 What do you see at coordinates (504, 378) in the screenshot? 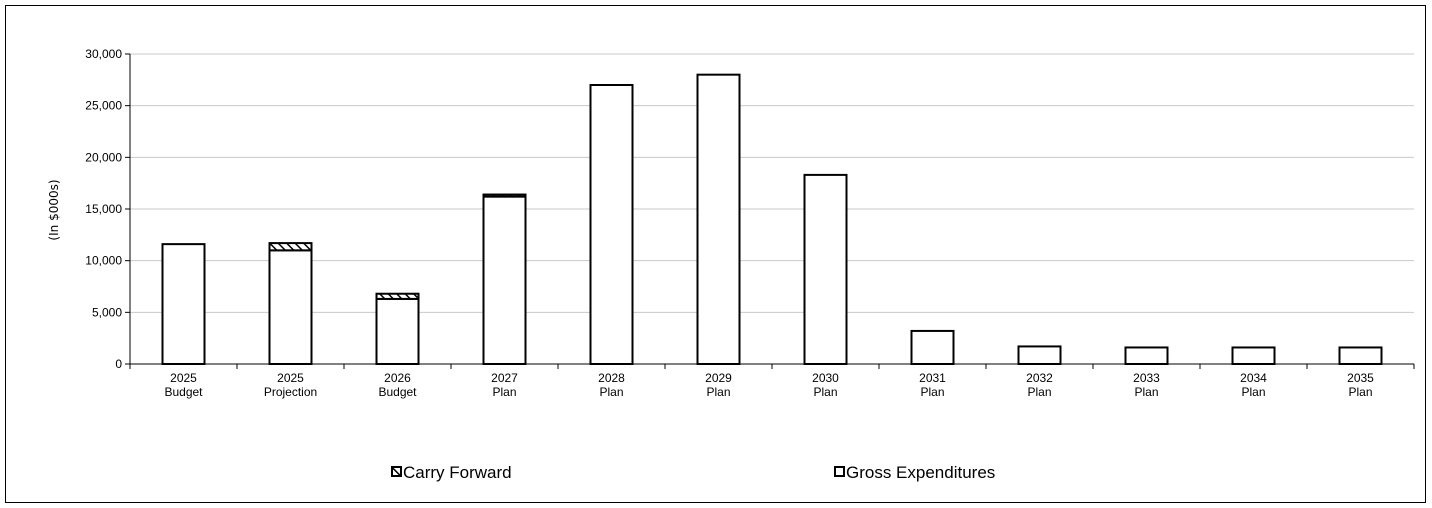
I see `x-tick-label-year: 2027` at bounding box center [504, 378].